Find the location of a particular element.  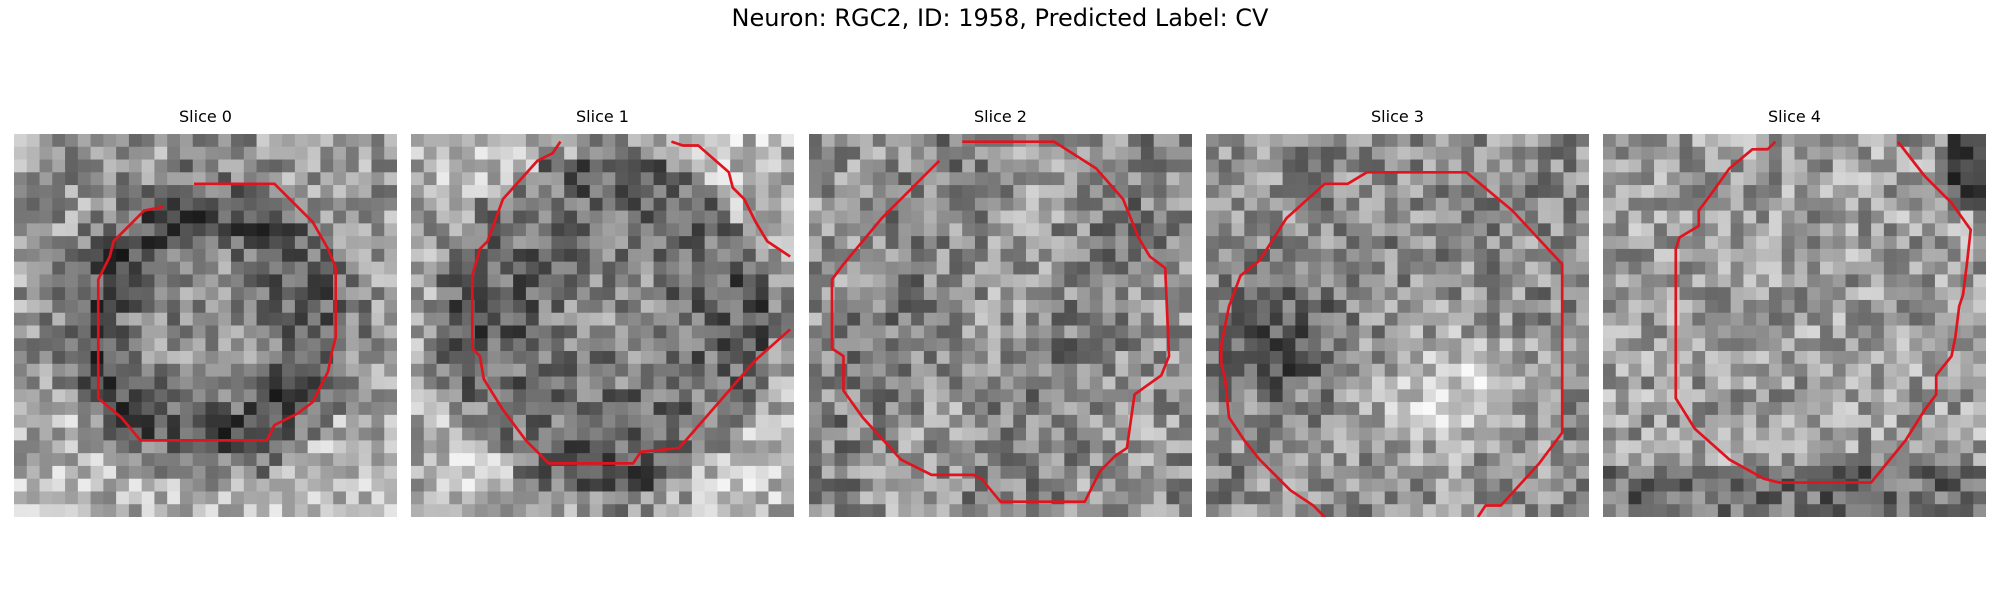

panel-title-slice-2: Slice 2 is located at coordinates (1000, 116).